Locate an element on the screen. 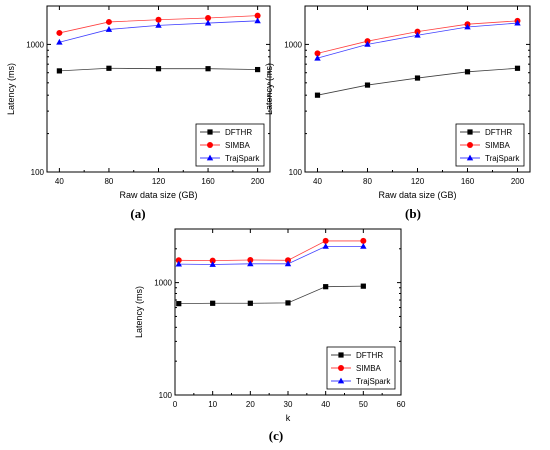  x-tick-label-c-0: 0 is located at coordinates (175, 404).